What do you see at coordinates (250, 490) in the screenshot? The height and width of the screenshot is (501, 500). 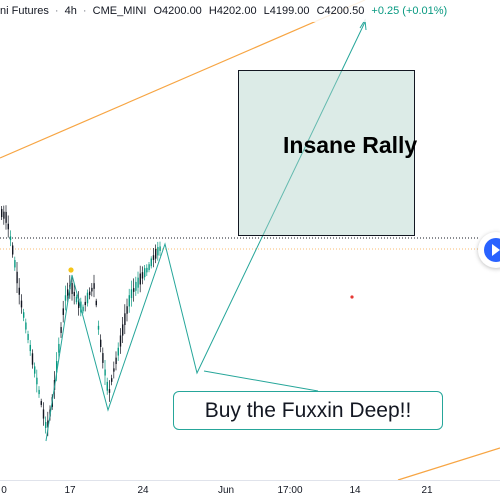 I see `time-axis: 0 17 24 Jun 17:00 14 21` at bounding box center [250, 490].